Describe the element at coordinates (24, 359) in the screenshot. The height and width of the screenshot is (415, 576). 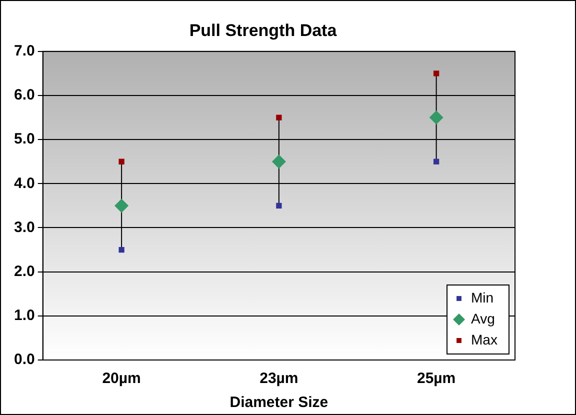
I see `y-tick-label: 0.0` at that location.